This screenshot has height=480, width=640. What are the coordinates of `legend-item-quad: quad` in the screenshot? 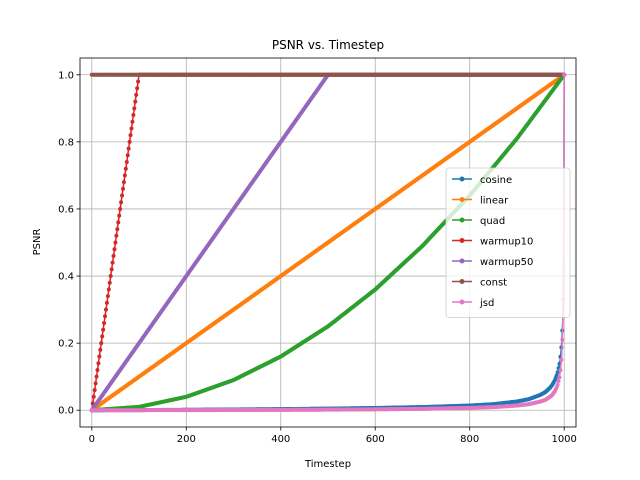 It's located at (478, 221).